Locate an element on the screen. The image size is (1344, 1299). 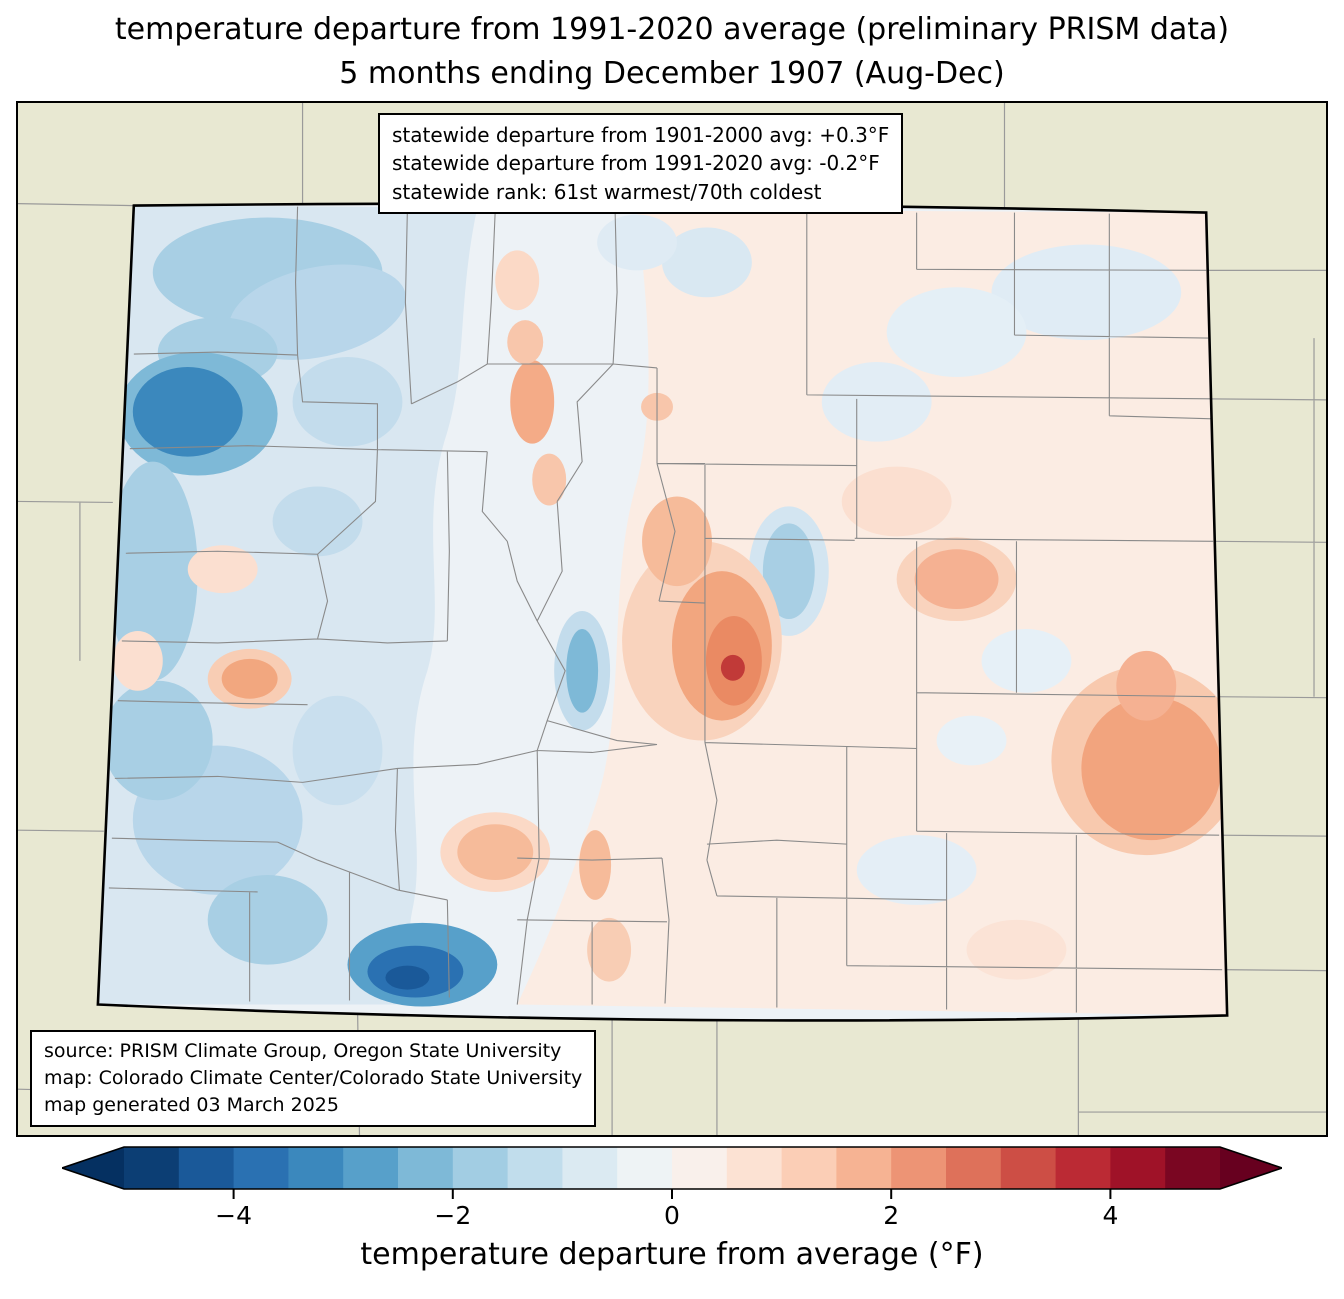
colorbar-right-arrow is located at coordinates (1251, 1168).